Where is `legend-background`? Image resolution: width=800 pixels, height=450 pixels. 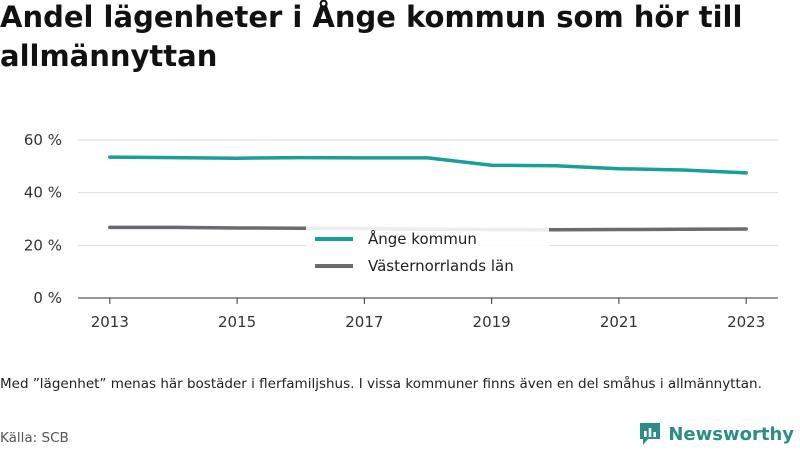
legend-background is located at coordinates (427, 253).